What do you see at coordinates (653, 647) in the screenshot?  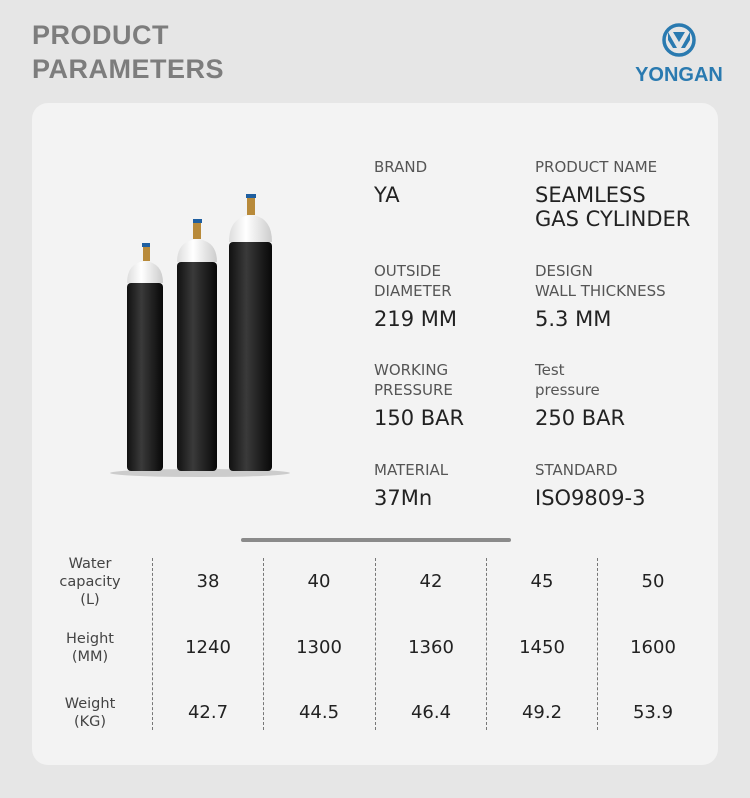 I see `table-cell: 1600` at bounding box center [653, 647].